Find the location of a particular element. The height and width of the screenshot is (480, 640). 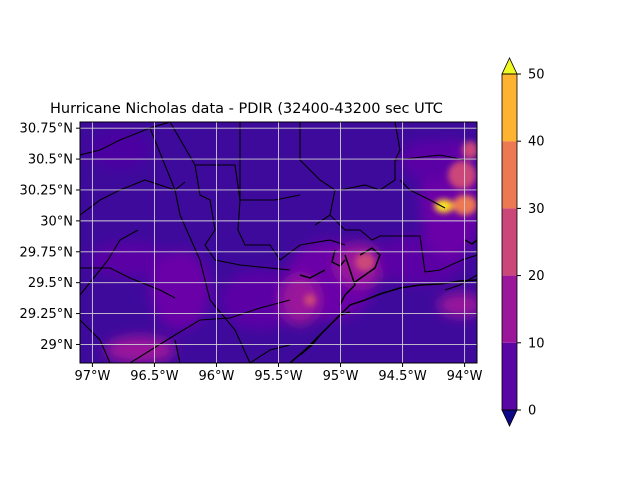

lat-tick-label: 29.5°N is located at coordinates (50, 283).